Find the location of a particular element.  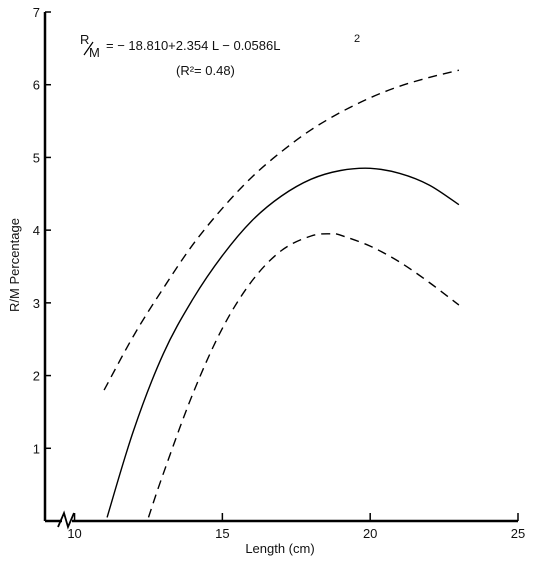

y-tick-label-5: 6 is located at coordinates (36, 85).